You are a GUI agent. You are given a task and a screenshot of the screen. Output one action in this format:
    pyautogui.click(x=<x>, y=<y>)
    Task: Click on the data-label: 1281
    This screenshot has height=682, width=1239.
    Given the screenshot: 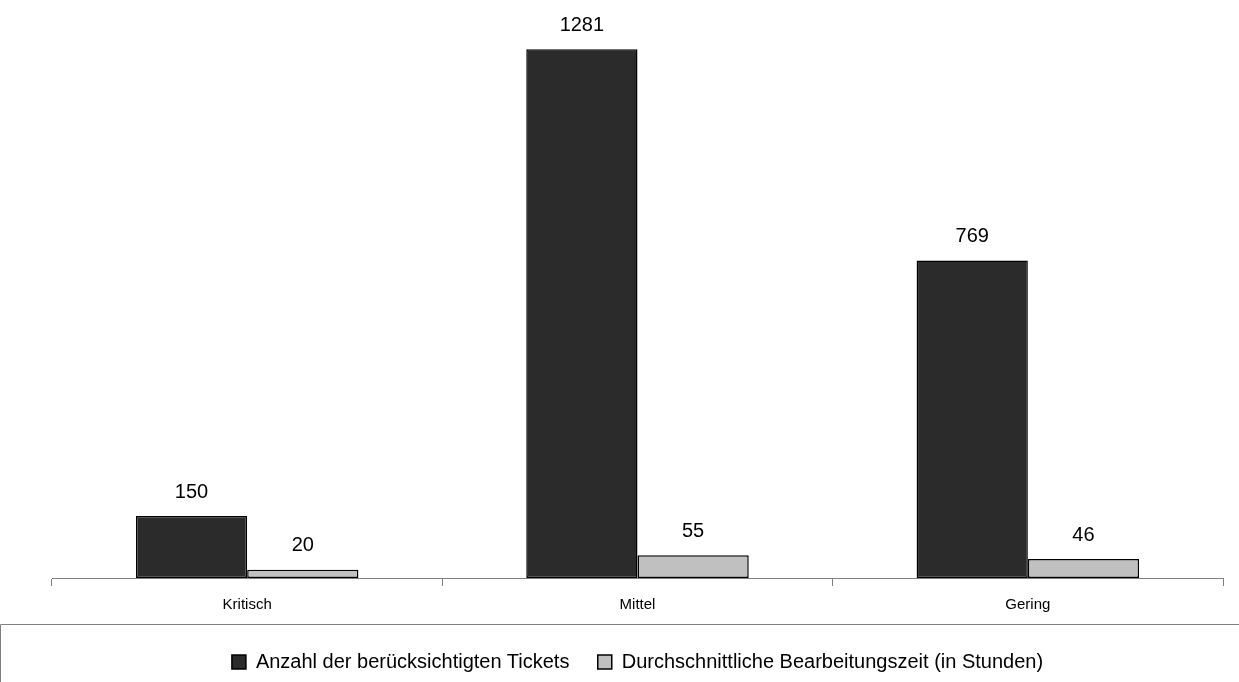 What is the action you would take?
    pyautogui.click(x=582, y=23)
    